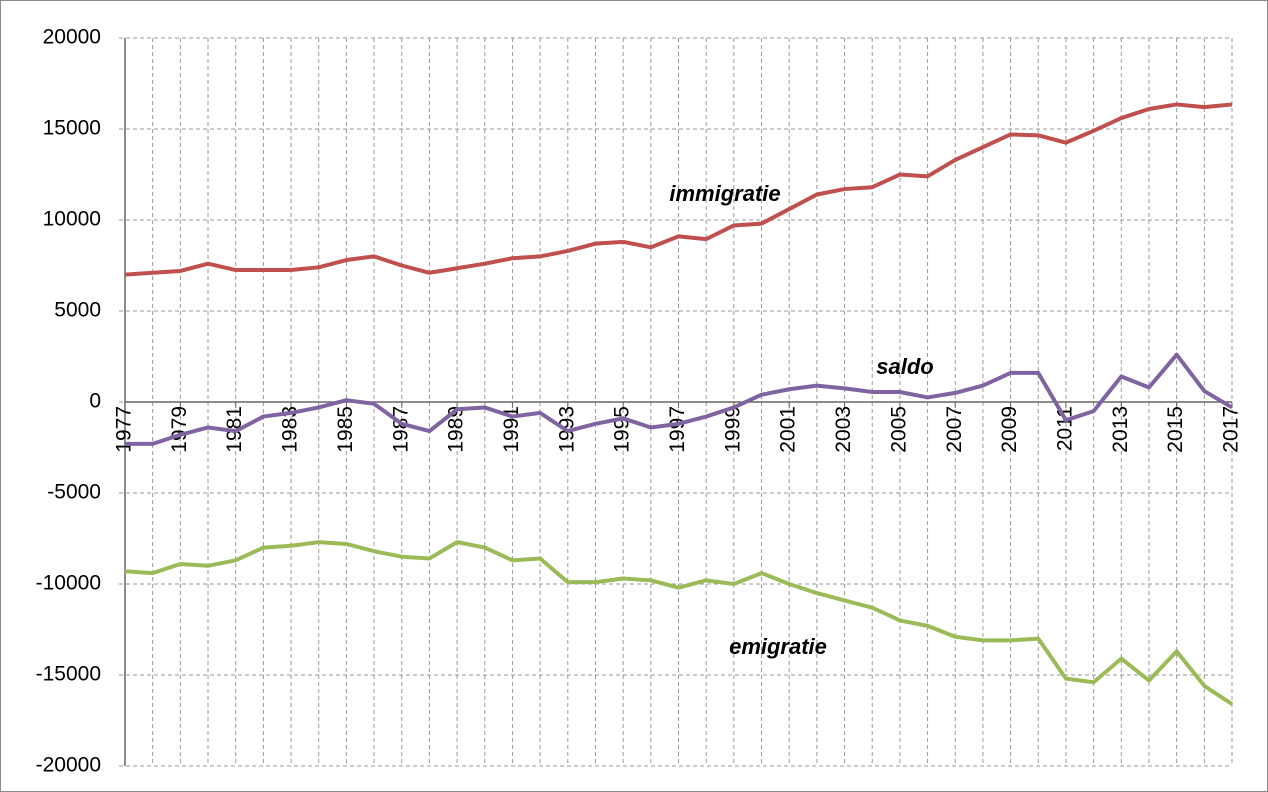  What do you see at coordinates (68, 765) in the screenshot?
I see `y-tick-label: -20000` at bounding box center [68, 765].